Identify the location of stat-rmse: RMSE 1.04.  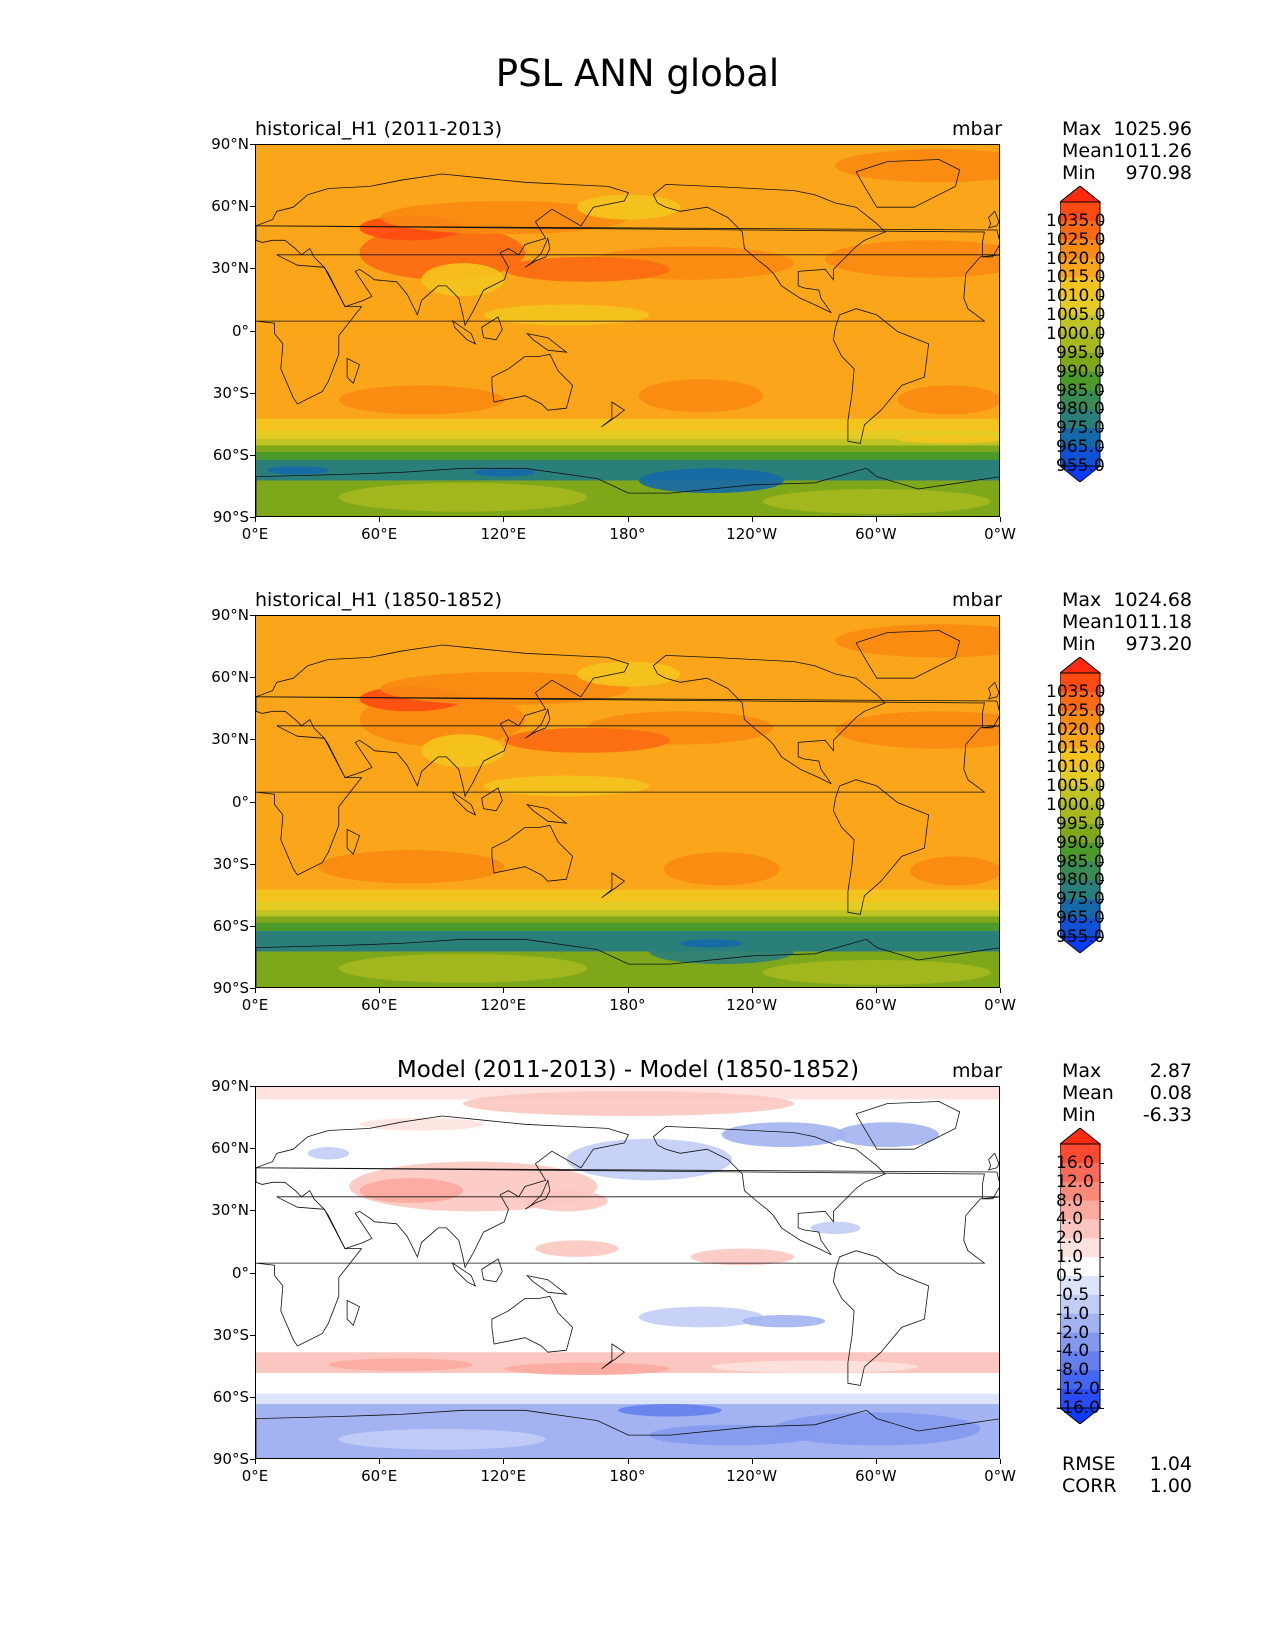
(1127, 1464).